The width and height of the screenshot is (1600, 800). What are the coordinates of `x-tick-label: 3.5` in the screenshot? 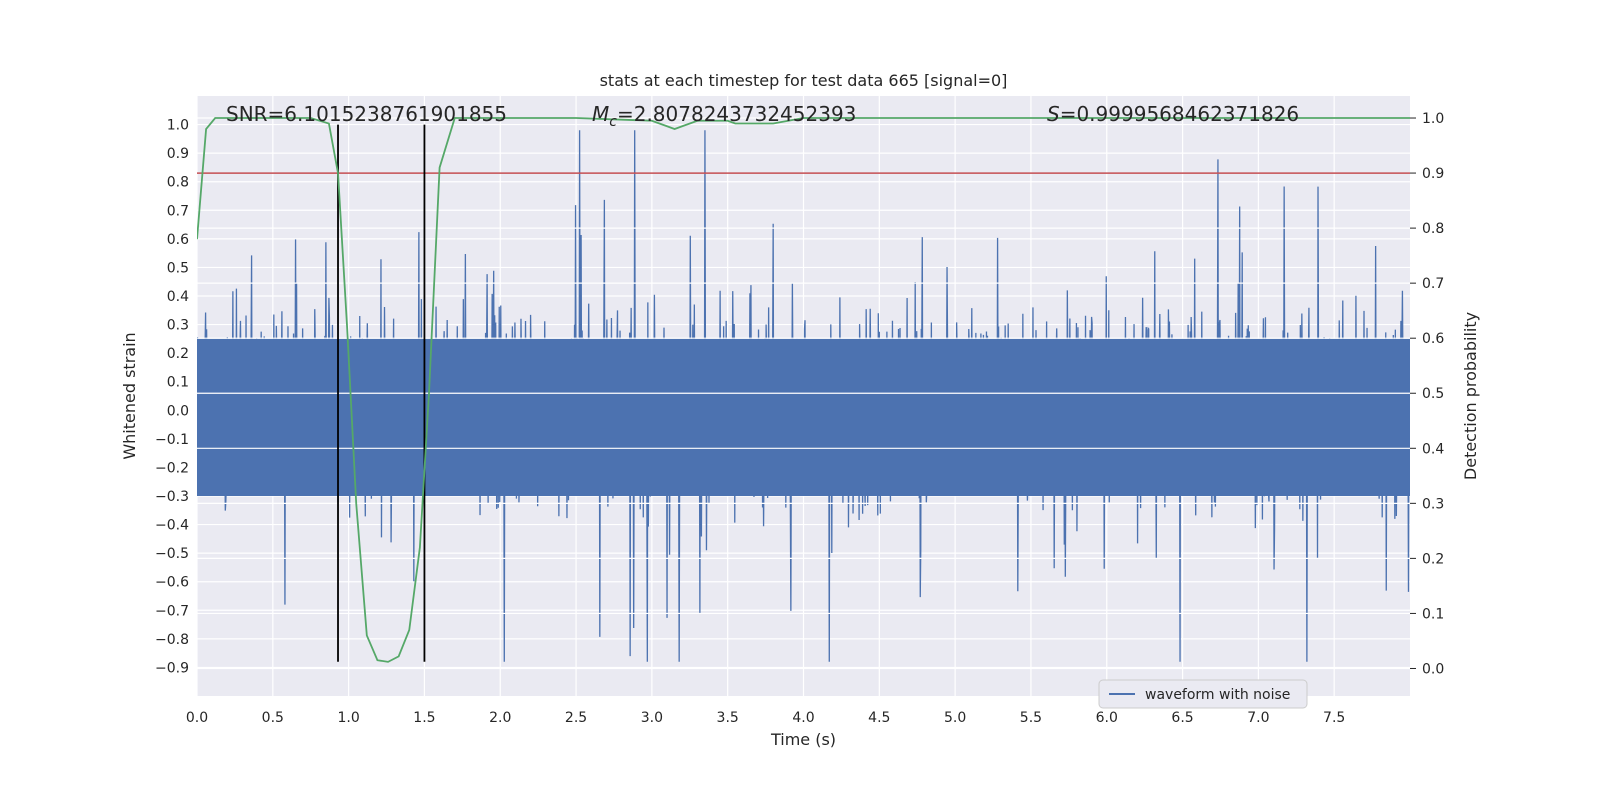 It's located at (728, 718).